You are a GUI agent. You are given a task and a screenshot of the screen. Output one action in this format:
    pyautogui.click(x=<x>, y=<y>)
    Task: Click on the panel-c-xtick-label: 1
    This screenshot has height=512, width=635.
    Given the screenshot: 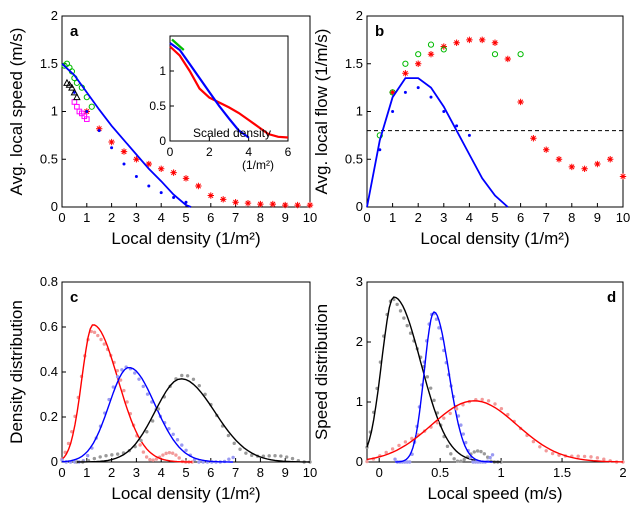 What is the action you would take?
    pyautogui.click(x=86, y=472)
    